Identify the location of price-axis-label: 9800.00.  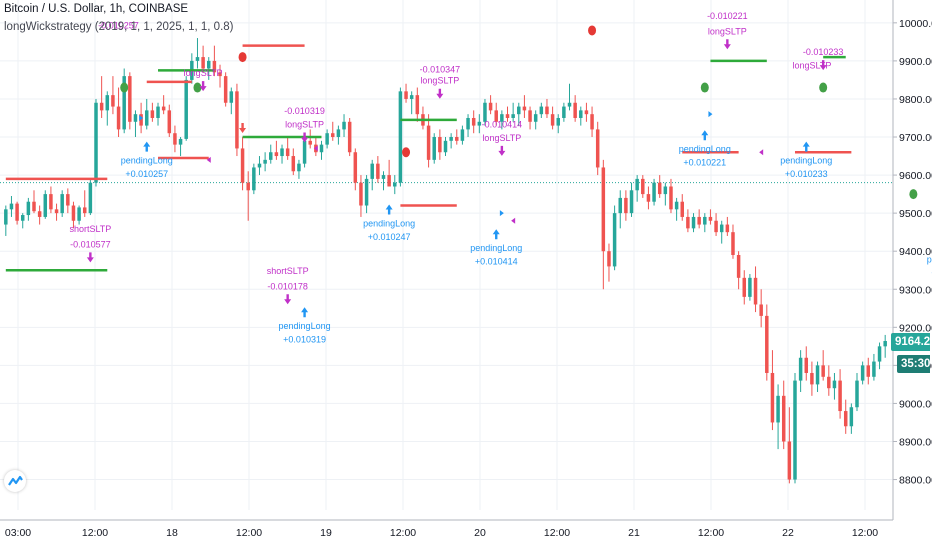
(915, 100).